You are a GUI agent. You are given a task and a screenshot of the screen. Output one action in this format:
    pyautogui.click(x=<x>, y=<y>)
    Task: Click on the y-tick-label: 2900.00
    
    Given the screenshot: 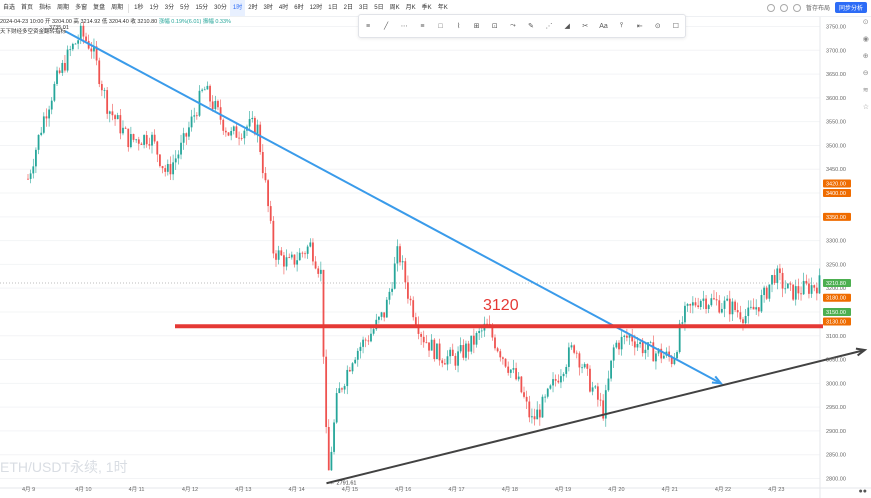 What is the action you would take?
    pyautogui.click(x=836, y=432)
    